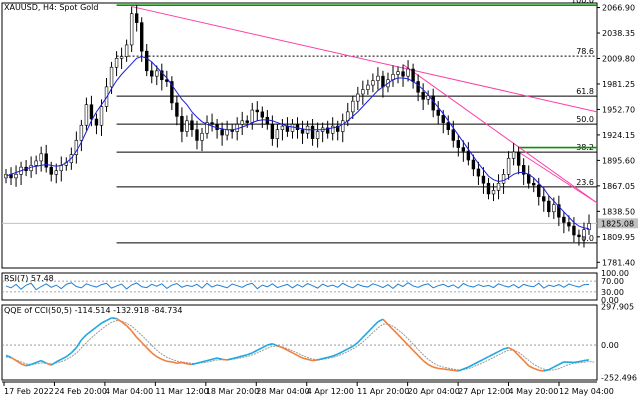 The image size is (640, 404). What do you see at coordinates (232, 391) in the screenshot?
I see `time-tick-label: 18 Mar 20:00` at bounding box center [232, 391].